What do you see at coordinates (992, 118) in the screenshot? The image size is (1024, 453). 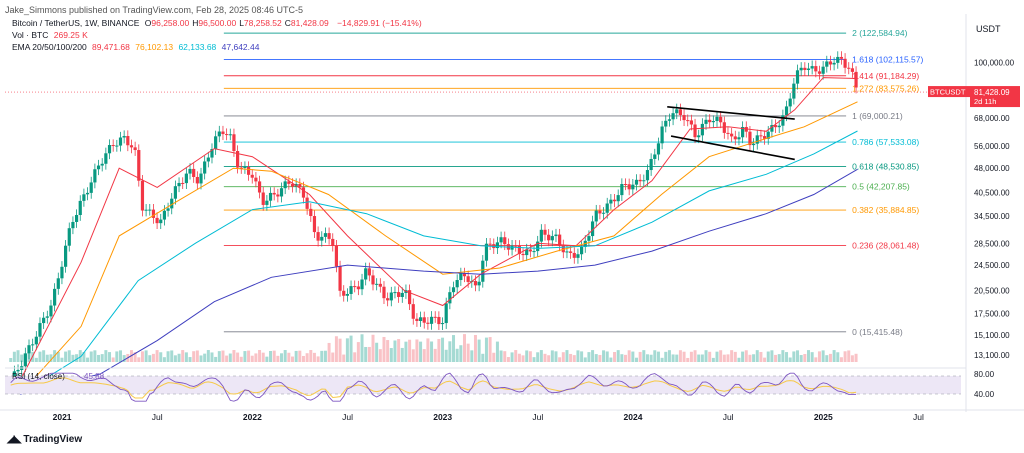 I see `price-tick-label: 68,000.00` at bounding box center [992, 118].